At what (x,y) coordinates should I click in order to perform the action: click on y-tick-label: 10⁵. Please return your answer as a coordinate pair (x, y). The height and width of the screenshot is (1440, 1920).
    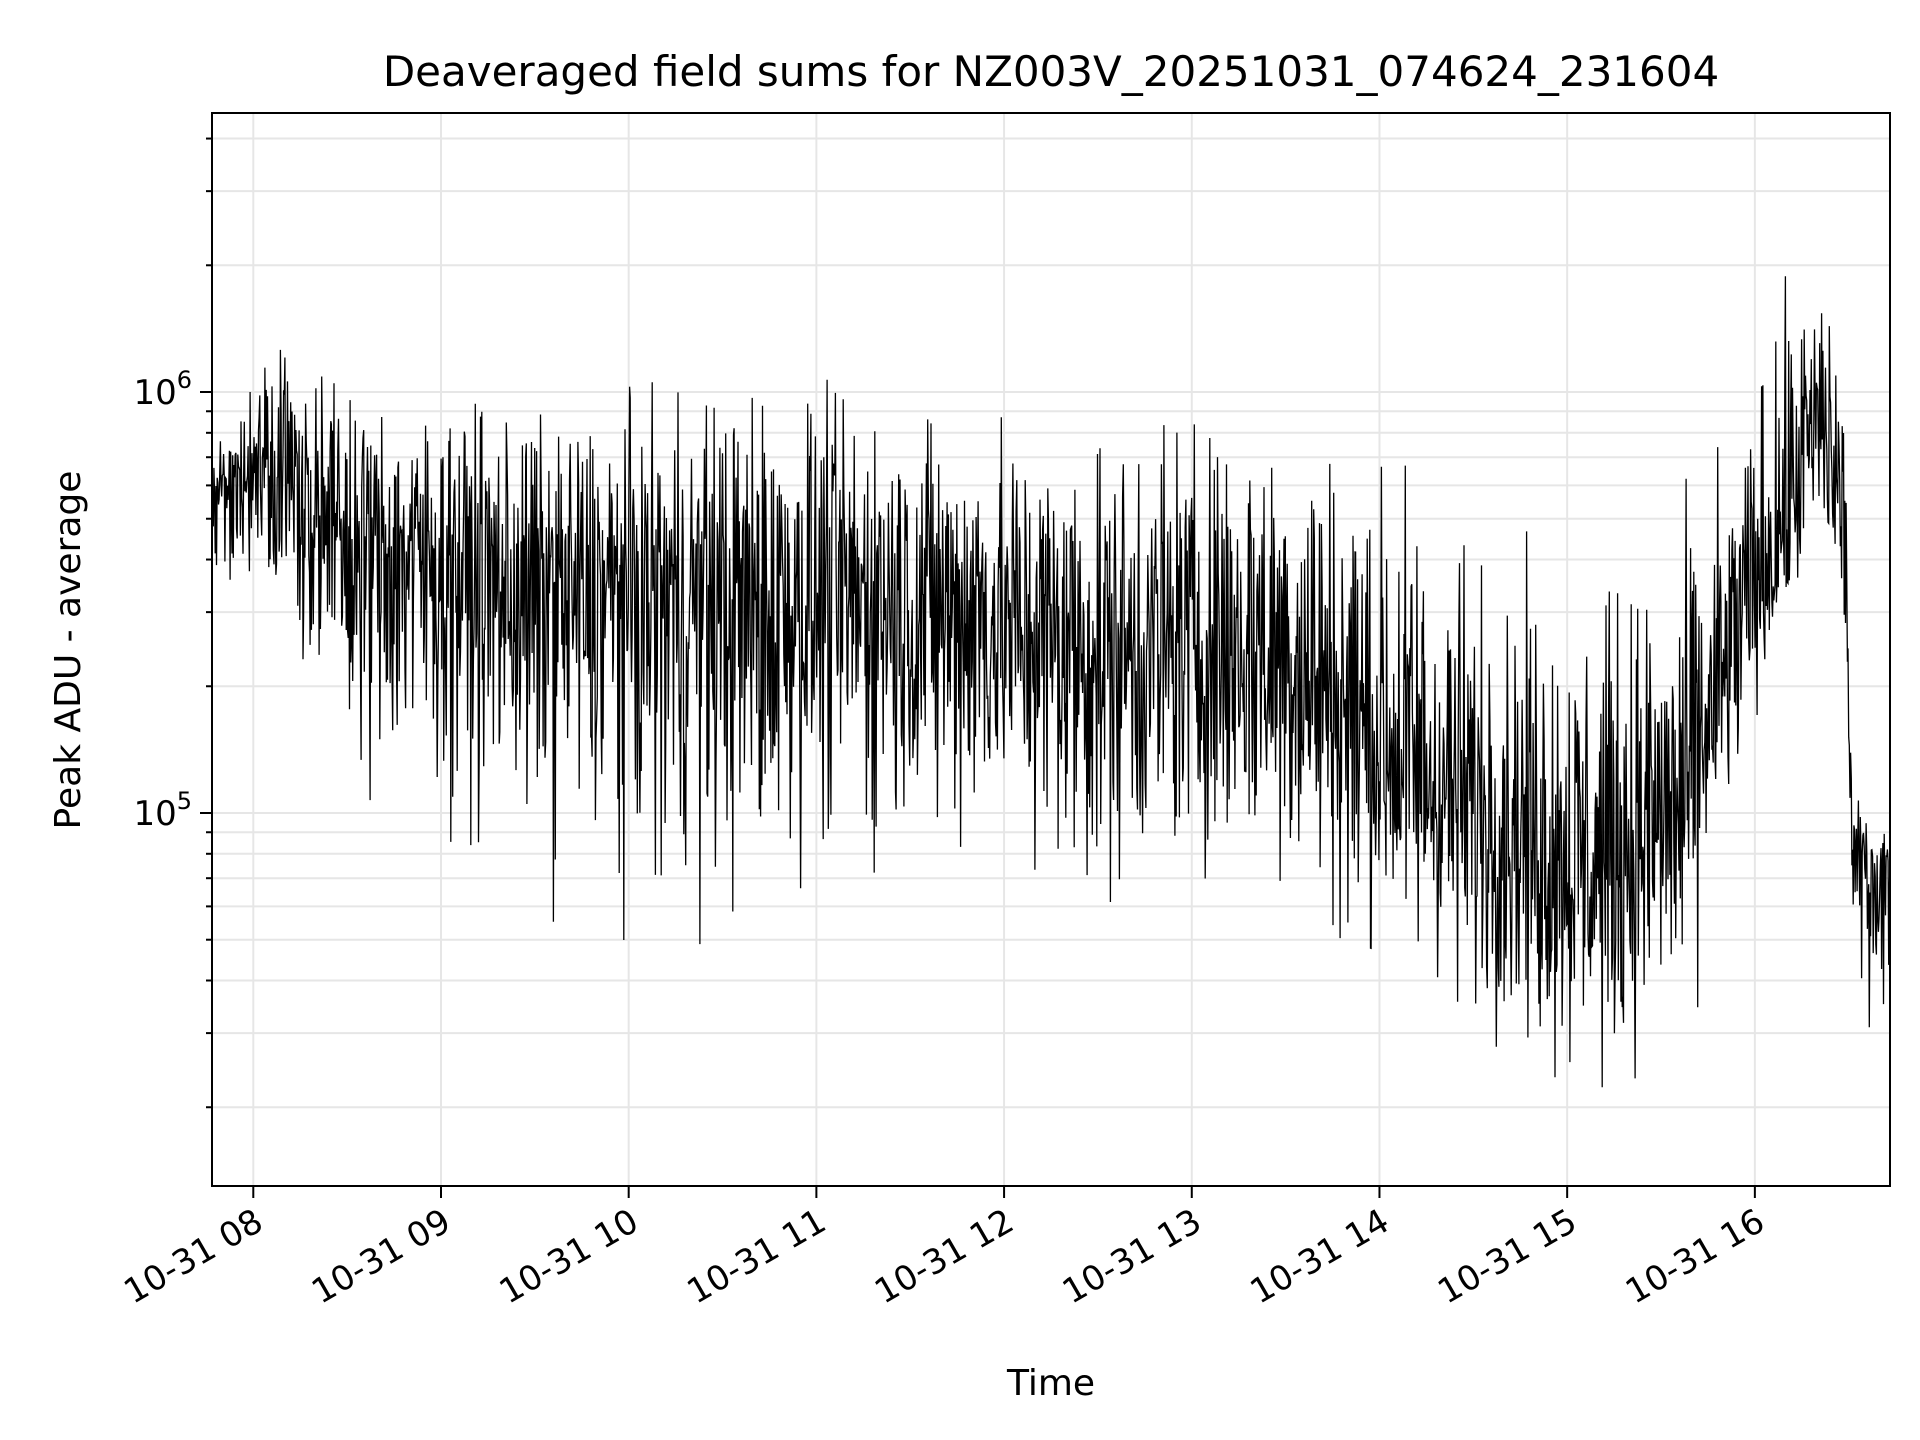
    Looking at the image, I should click on (162, 810).